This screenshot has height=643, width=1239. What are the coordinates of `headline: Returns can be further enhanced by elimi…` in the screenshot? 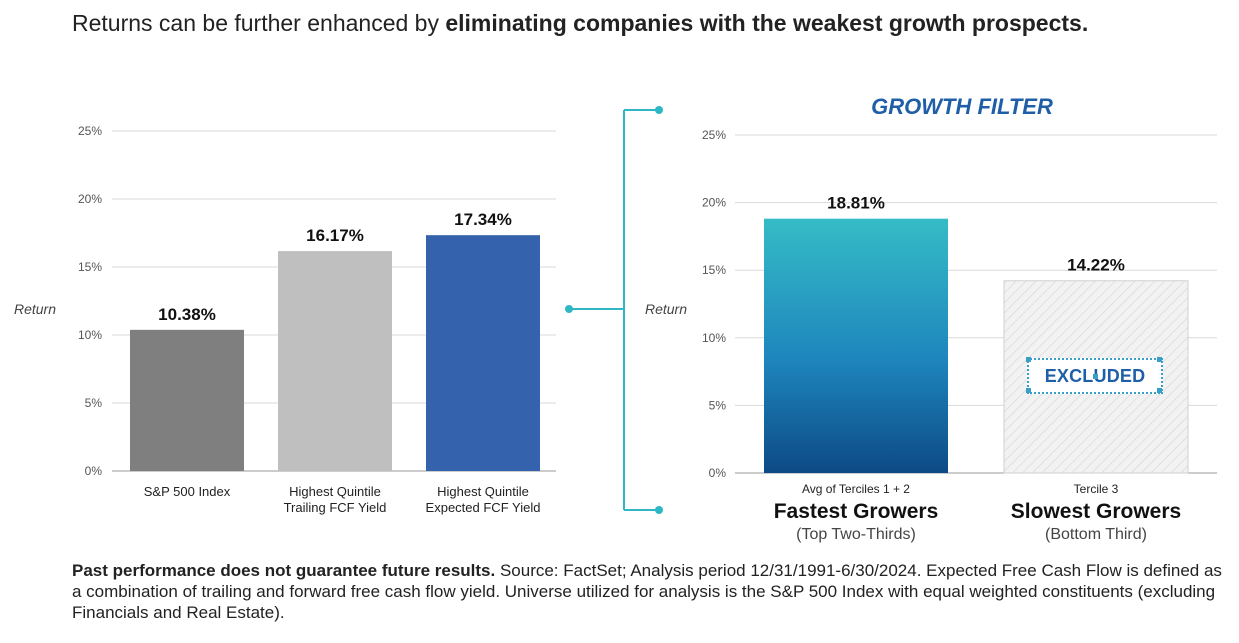 It's located at (580, 23).